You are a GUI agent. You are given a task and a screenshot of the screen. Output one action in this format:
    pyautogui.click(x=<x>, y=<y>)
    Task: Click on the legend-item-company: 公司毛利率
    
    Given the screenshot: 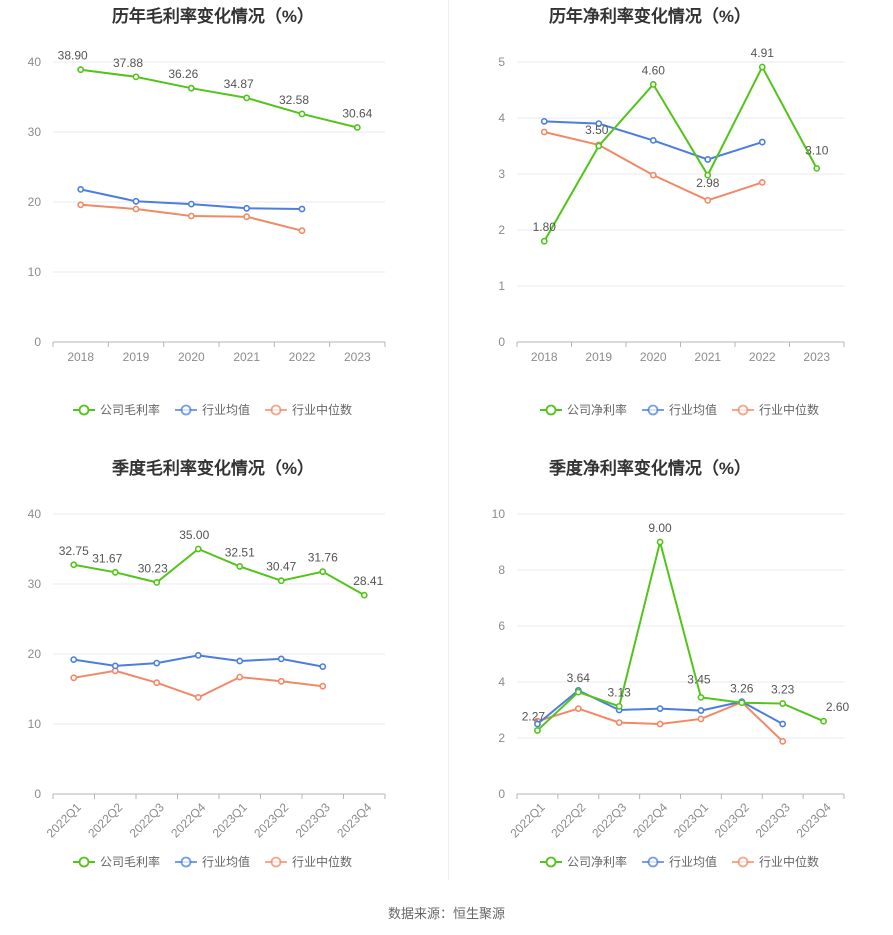 What is the action you would take?
    pyautogui.click(x=116, y=409)
    